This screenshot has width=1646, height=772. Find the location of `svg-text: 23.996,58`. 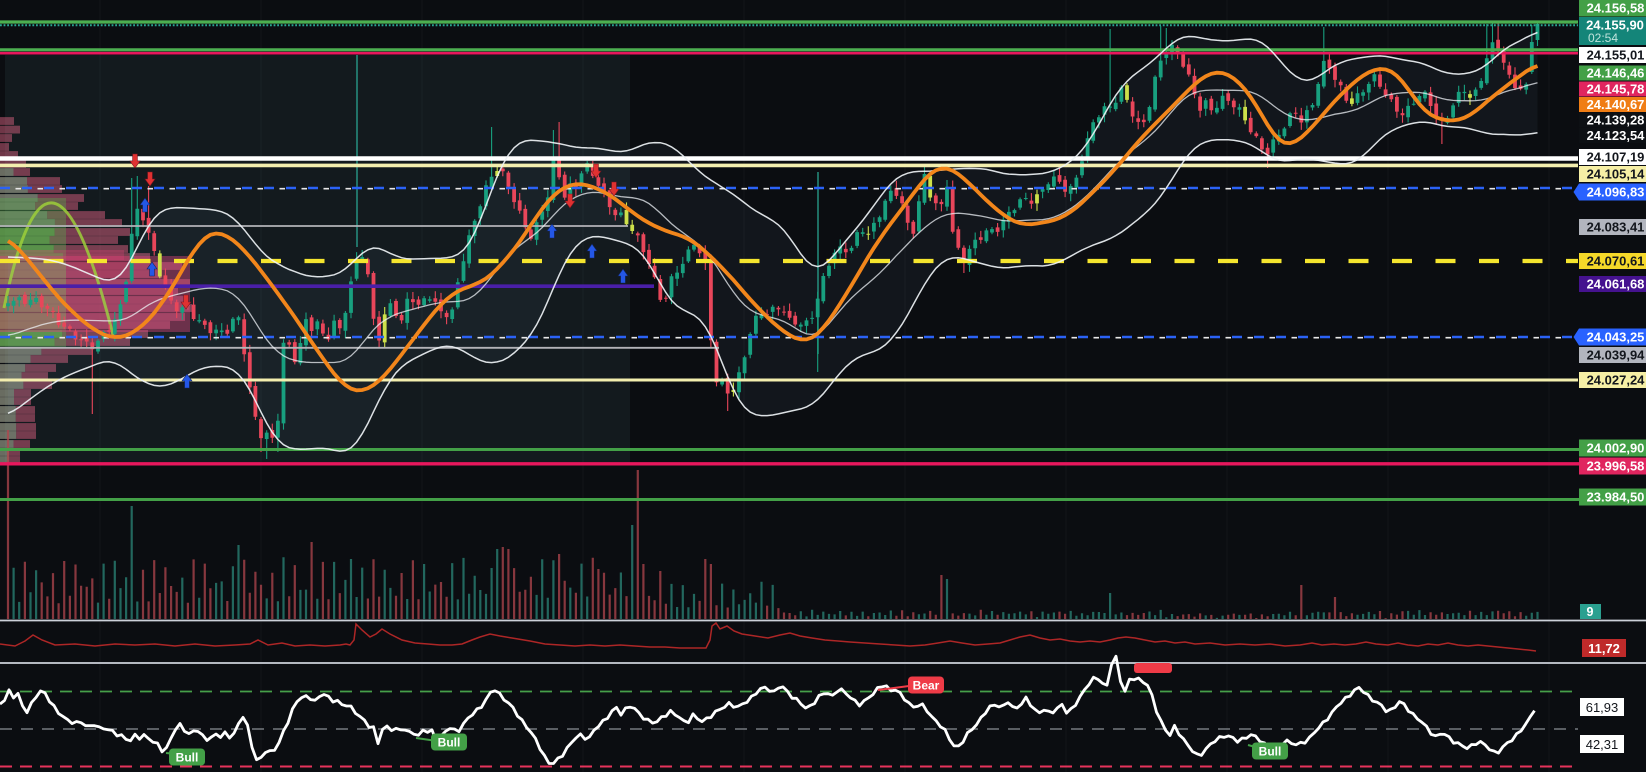

svg-text: 23.996,58 is located at coordinates (1616, 466).